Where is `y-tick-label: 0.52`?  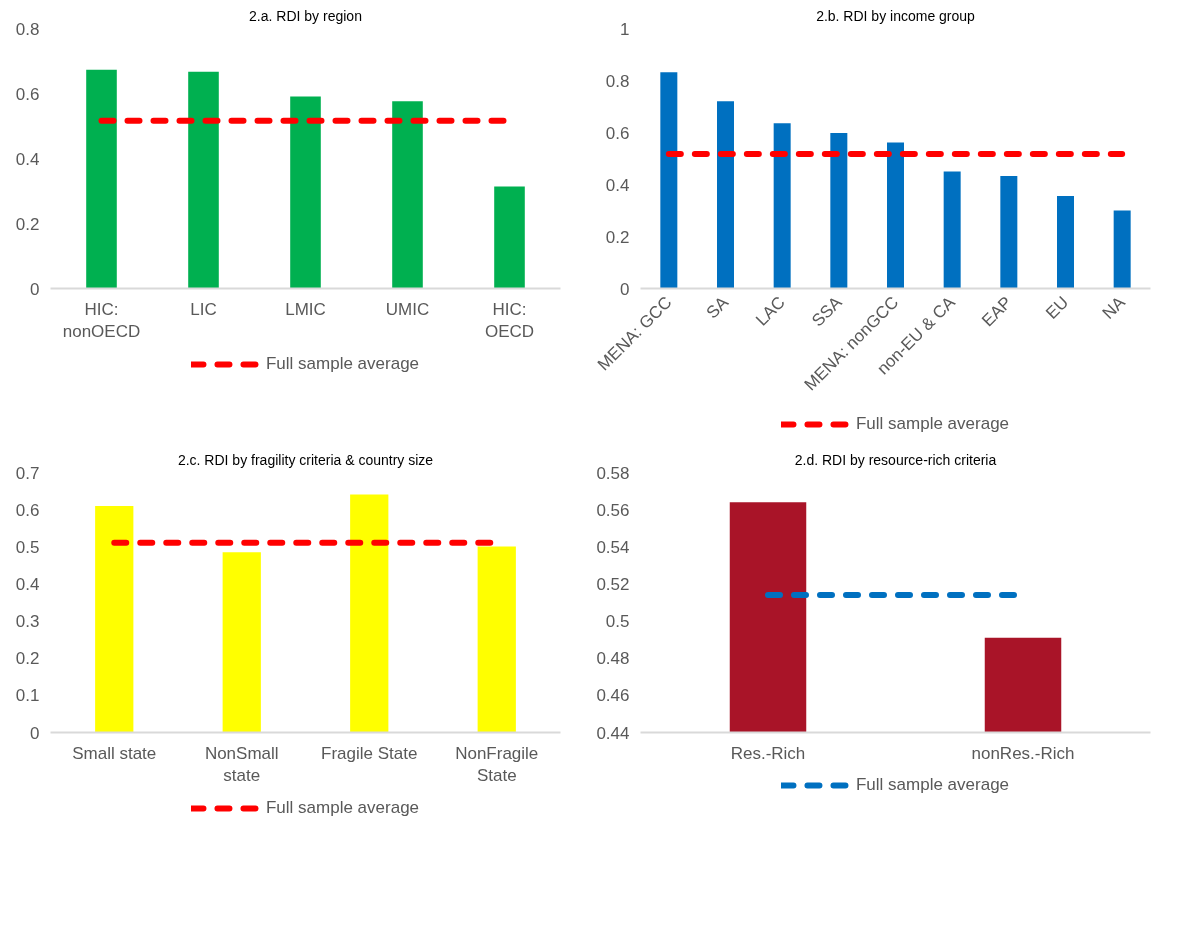
y-tick-label: 0.52 is located at coordinates (613, 584).